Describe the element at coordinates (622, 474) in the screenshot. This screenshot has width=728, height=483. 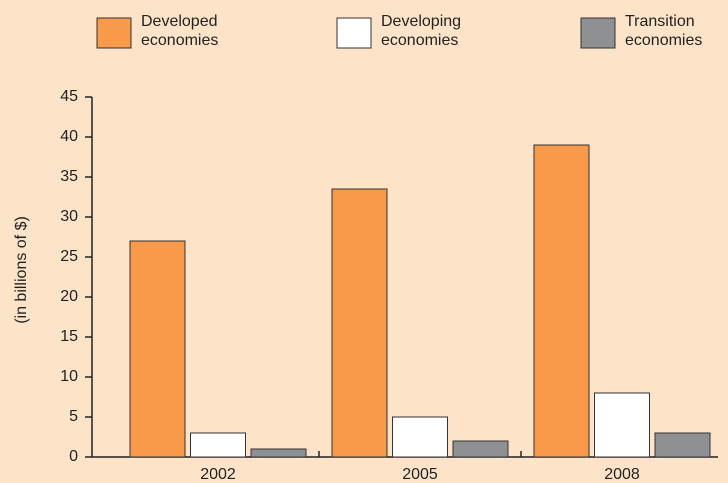
I see `x-tick-label: 2008` at that location.